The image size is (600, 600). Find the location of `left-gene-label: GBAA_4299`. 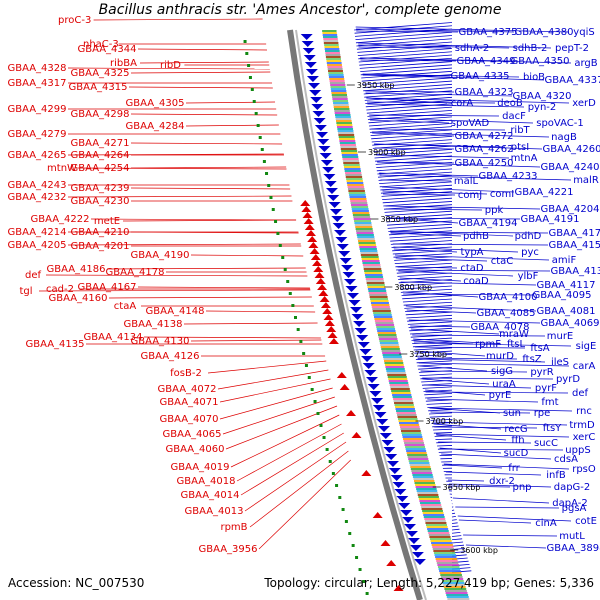

left-gene-label: GBAA_4299 is located at coordinates (36, 109).